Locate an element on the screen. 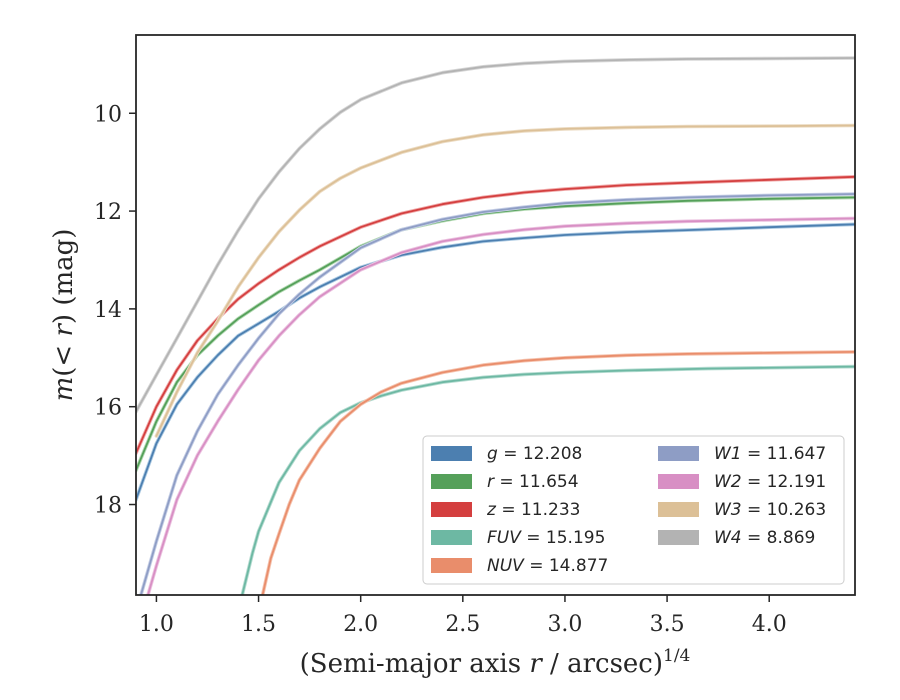 This screenshot has width=900, height=700. x-tick-label: 3.0 is located at coordinates (564, 624).